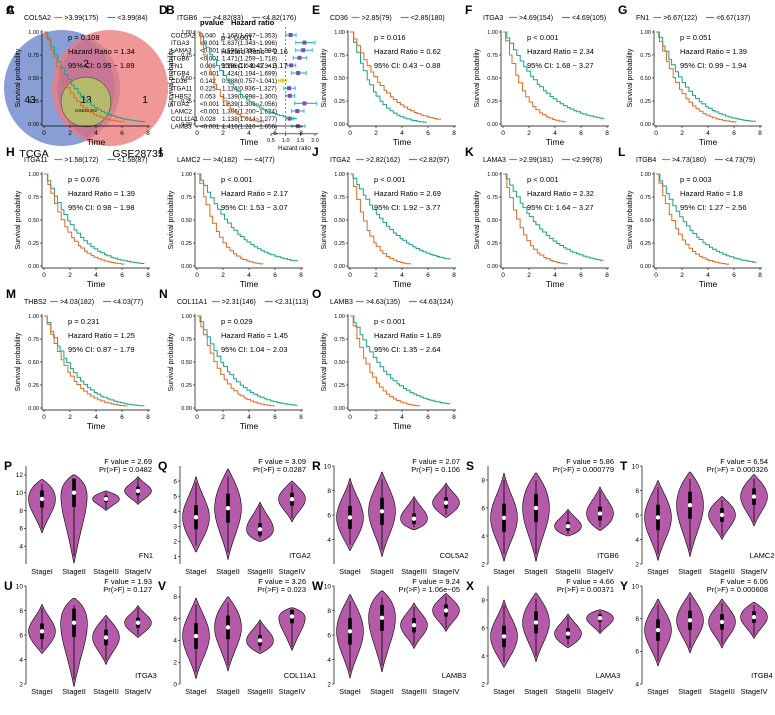  What do you see at coordinates (249, 119) in the screenshot?
I see `forest-hr-text-COL11A1: 1.138(1.014~1.277)` at bounding box center [249, 119].